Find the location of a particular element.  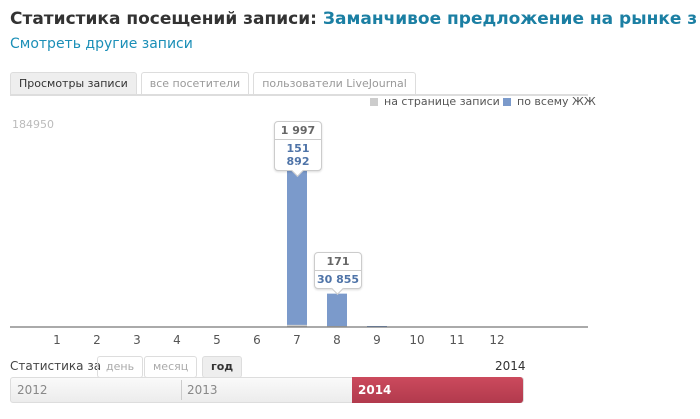

tooltip-month-8: 171 30 855 is located at coordinates (338, 273).